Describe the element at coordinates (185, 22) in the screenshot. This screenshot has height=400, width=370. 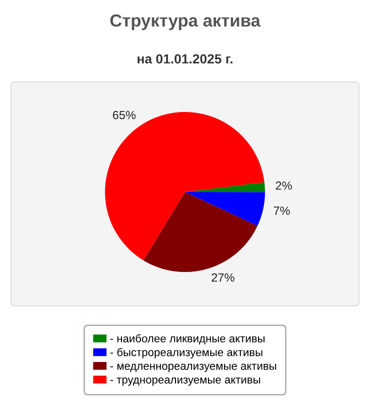
I see `chart-title: Структура актива` at that location.